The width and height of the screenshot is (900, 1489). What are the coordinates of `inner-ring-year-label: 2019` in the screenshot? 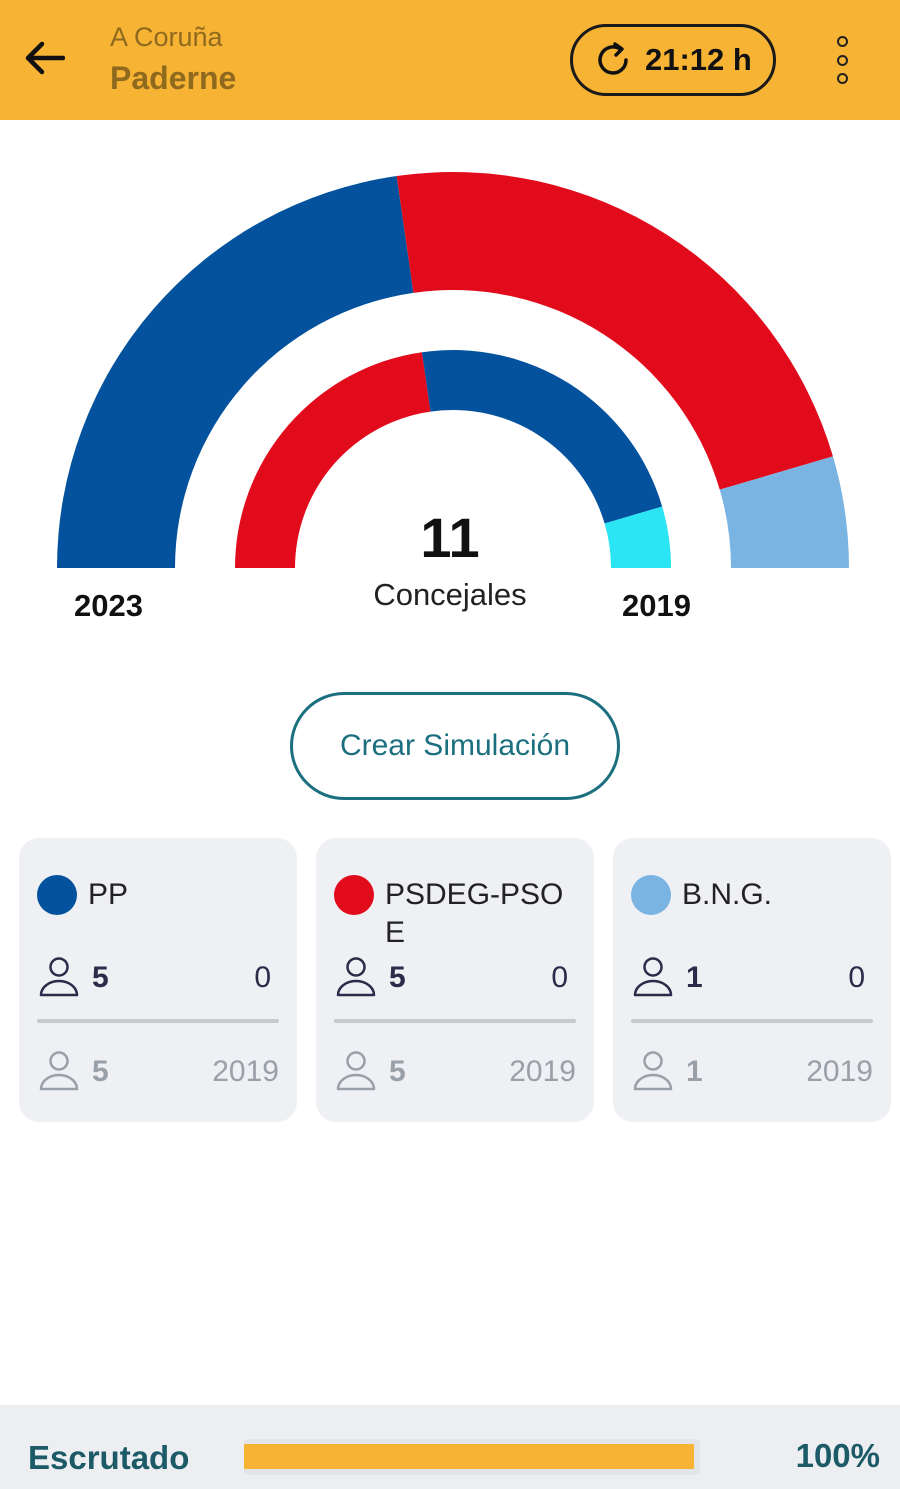 It's located at (656, 605).